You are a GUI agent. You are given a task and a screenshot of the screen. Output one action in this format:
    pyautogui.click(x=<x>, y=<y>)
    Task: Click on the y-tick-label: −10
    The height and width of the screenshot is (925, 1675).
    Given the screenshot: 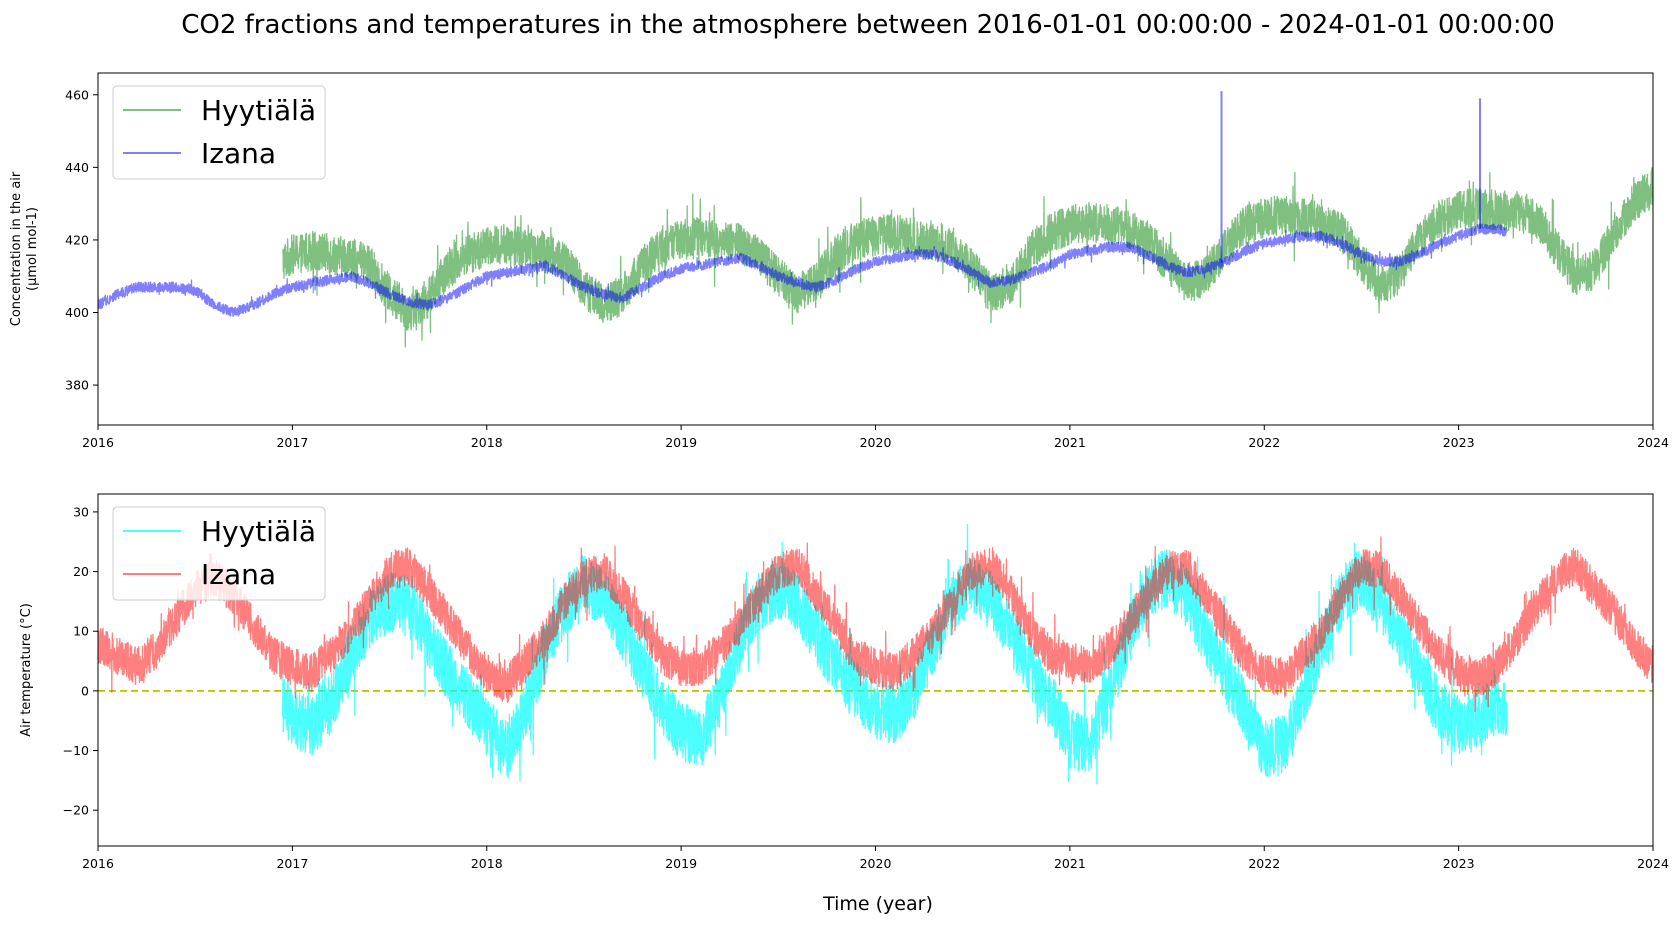 What is the action you would take?
    pyautogui.click(x=76, y=750)
    